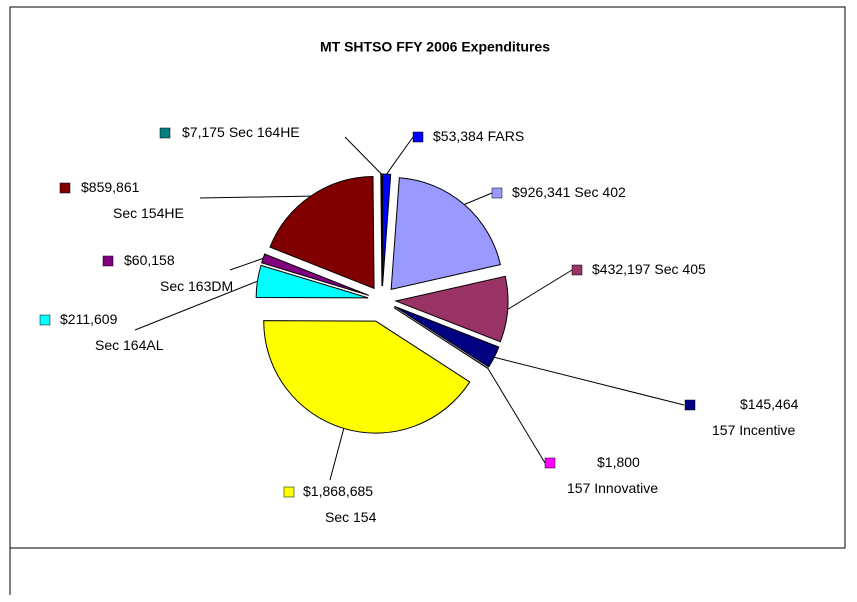 The width and height of the screenshot is (857, 602). I want to click on value-label: $211,609, so click(89, 319).